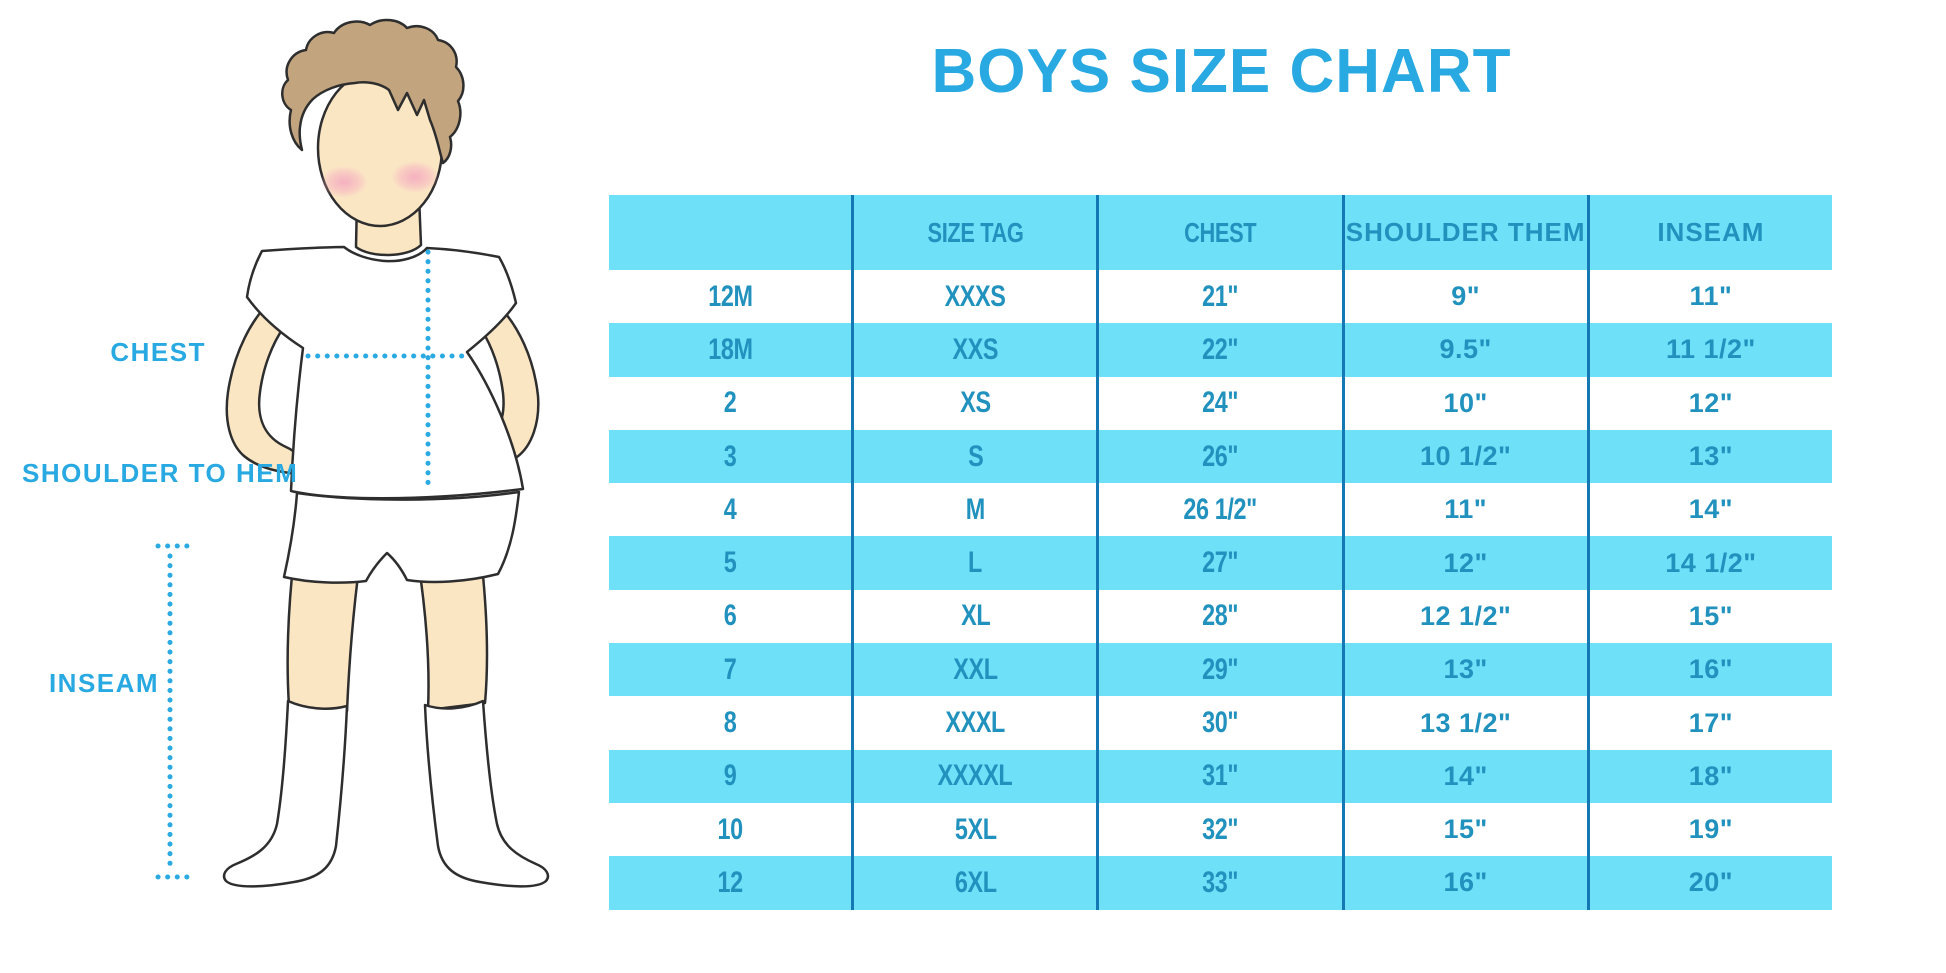 The width and height of the screenshot is (1946, 973). What do you see at coordinates (730, 723) in the screenshot?
I see `table-cell: 8` at bounding box center [730, 723].